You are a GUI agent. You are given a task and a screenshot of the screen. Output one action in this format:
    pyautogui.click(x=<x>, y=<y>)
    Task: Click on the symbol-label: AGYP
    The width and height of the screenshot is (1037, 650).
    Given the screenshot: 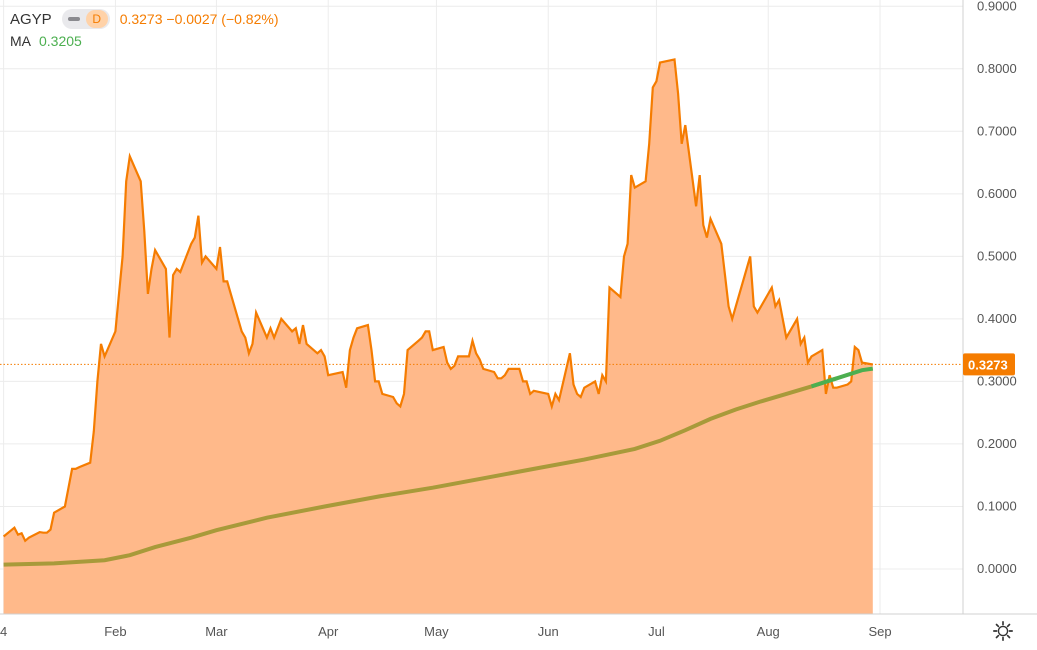 What is the action you would take?
    pyautogui.click(x=31, y=19)
    